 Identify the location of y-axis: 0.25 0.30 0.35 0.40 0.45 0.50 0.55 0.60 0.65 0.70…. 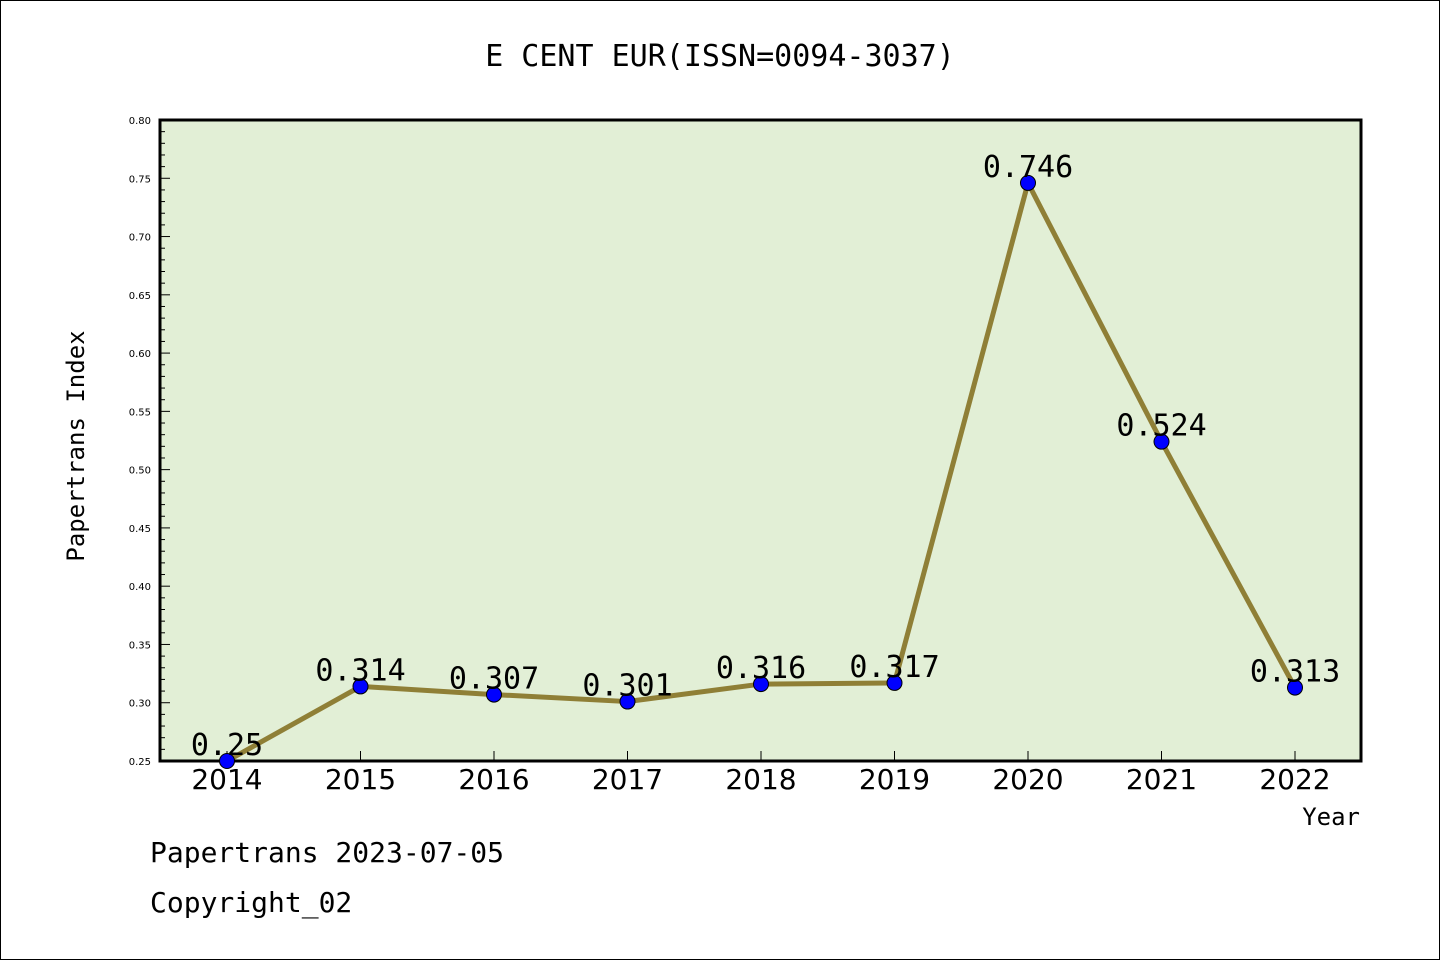
(149, 442).